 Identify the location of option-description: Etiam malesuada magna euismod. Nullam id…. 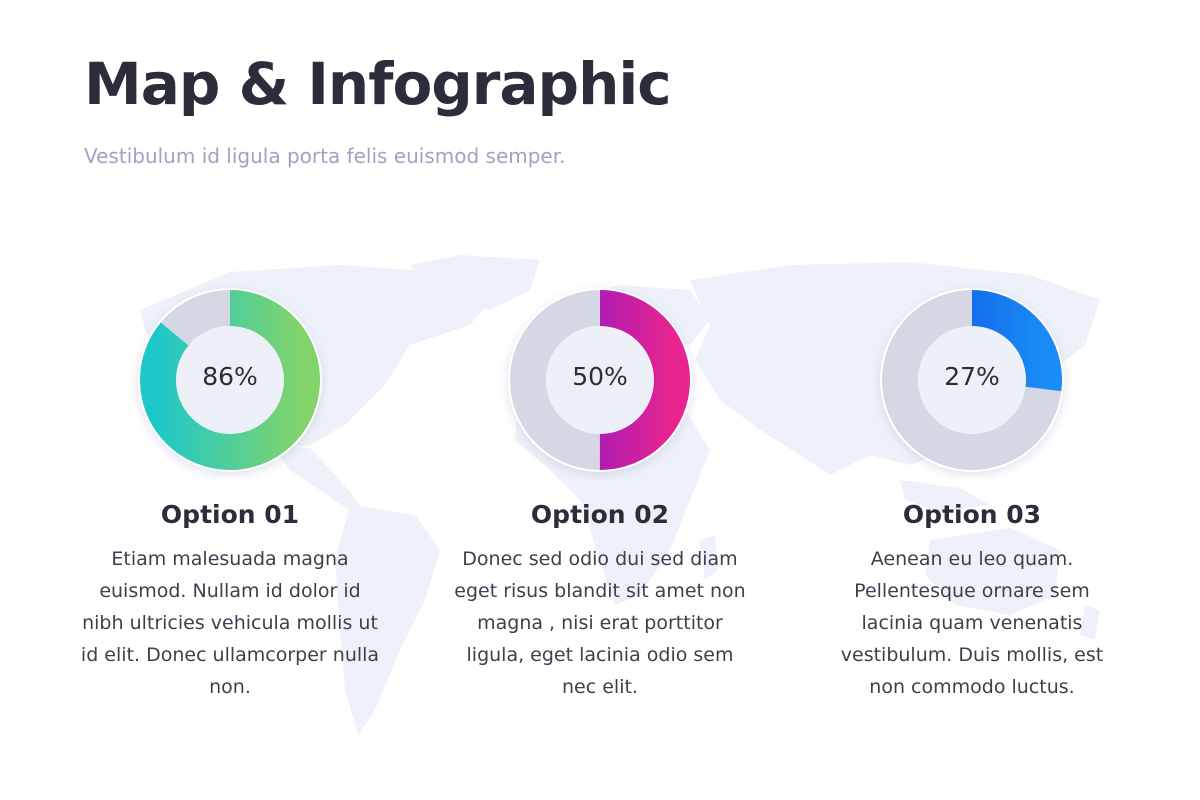
(230, 623).